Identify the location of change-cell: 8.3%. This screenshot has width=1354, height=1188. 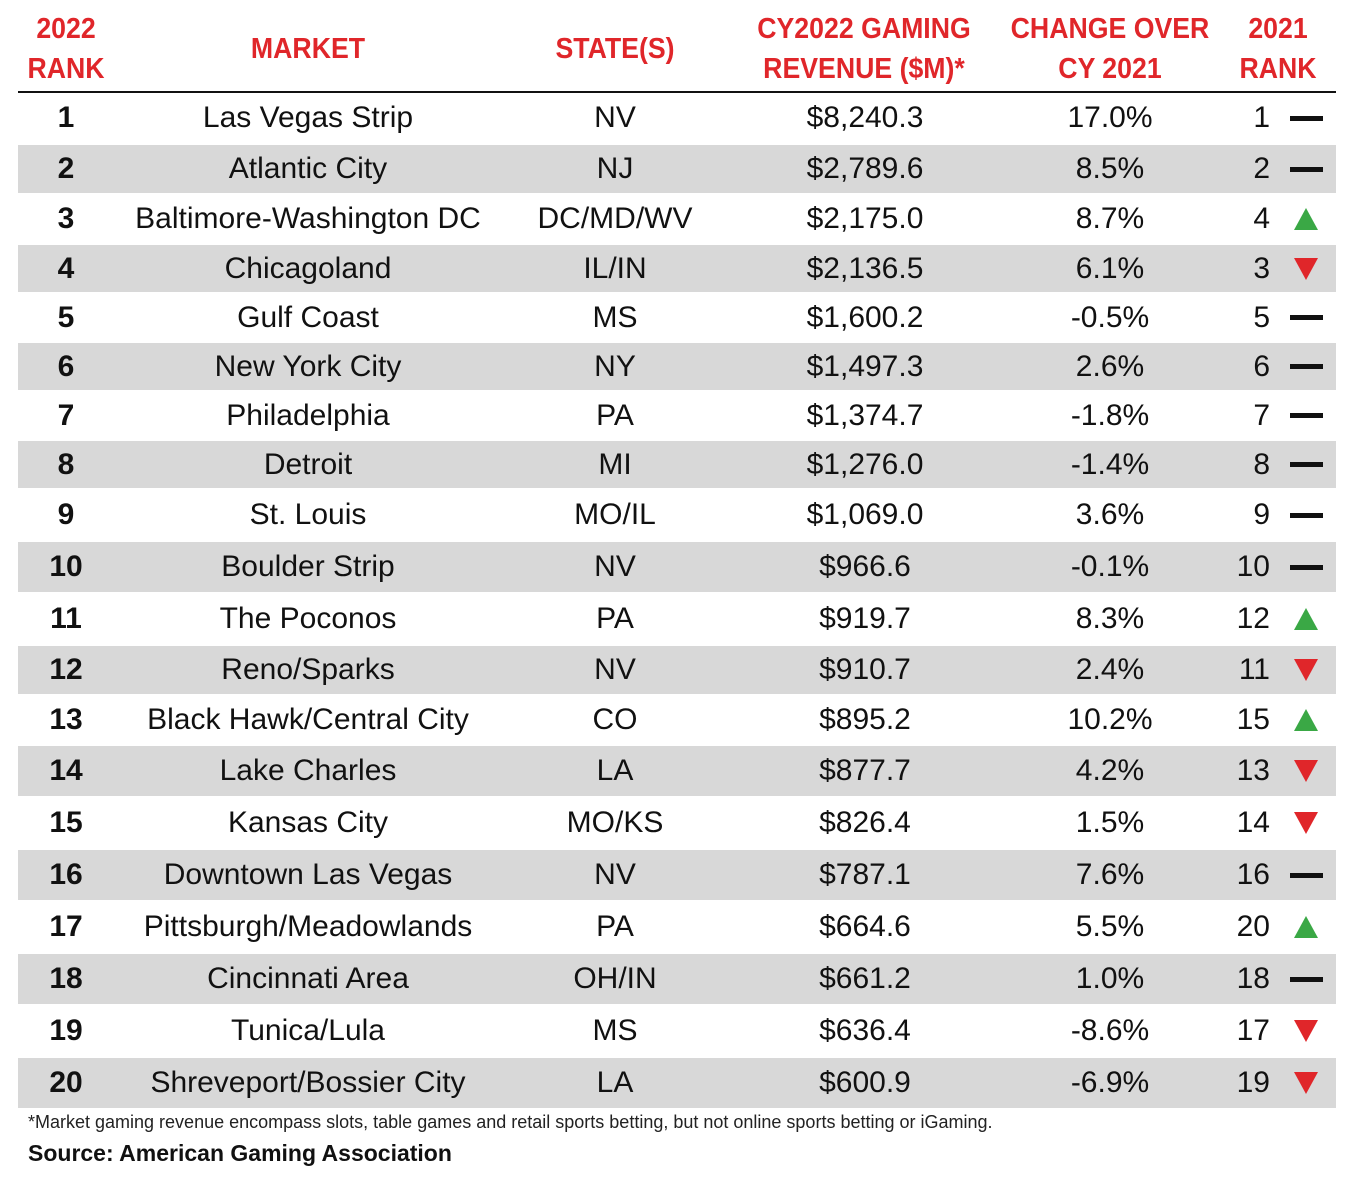
(1110, 619).